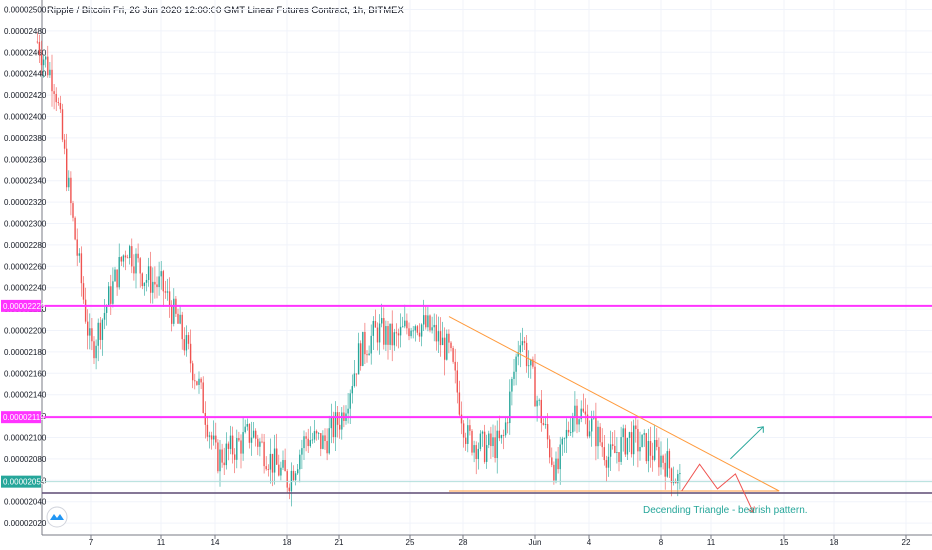 This screenshot has width=932, height=550. I want to click on x-tick-label: 21, so click(339, 542).